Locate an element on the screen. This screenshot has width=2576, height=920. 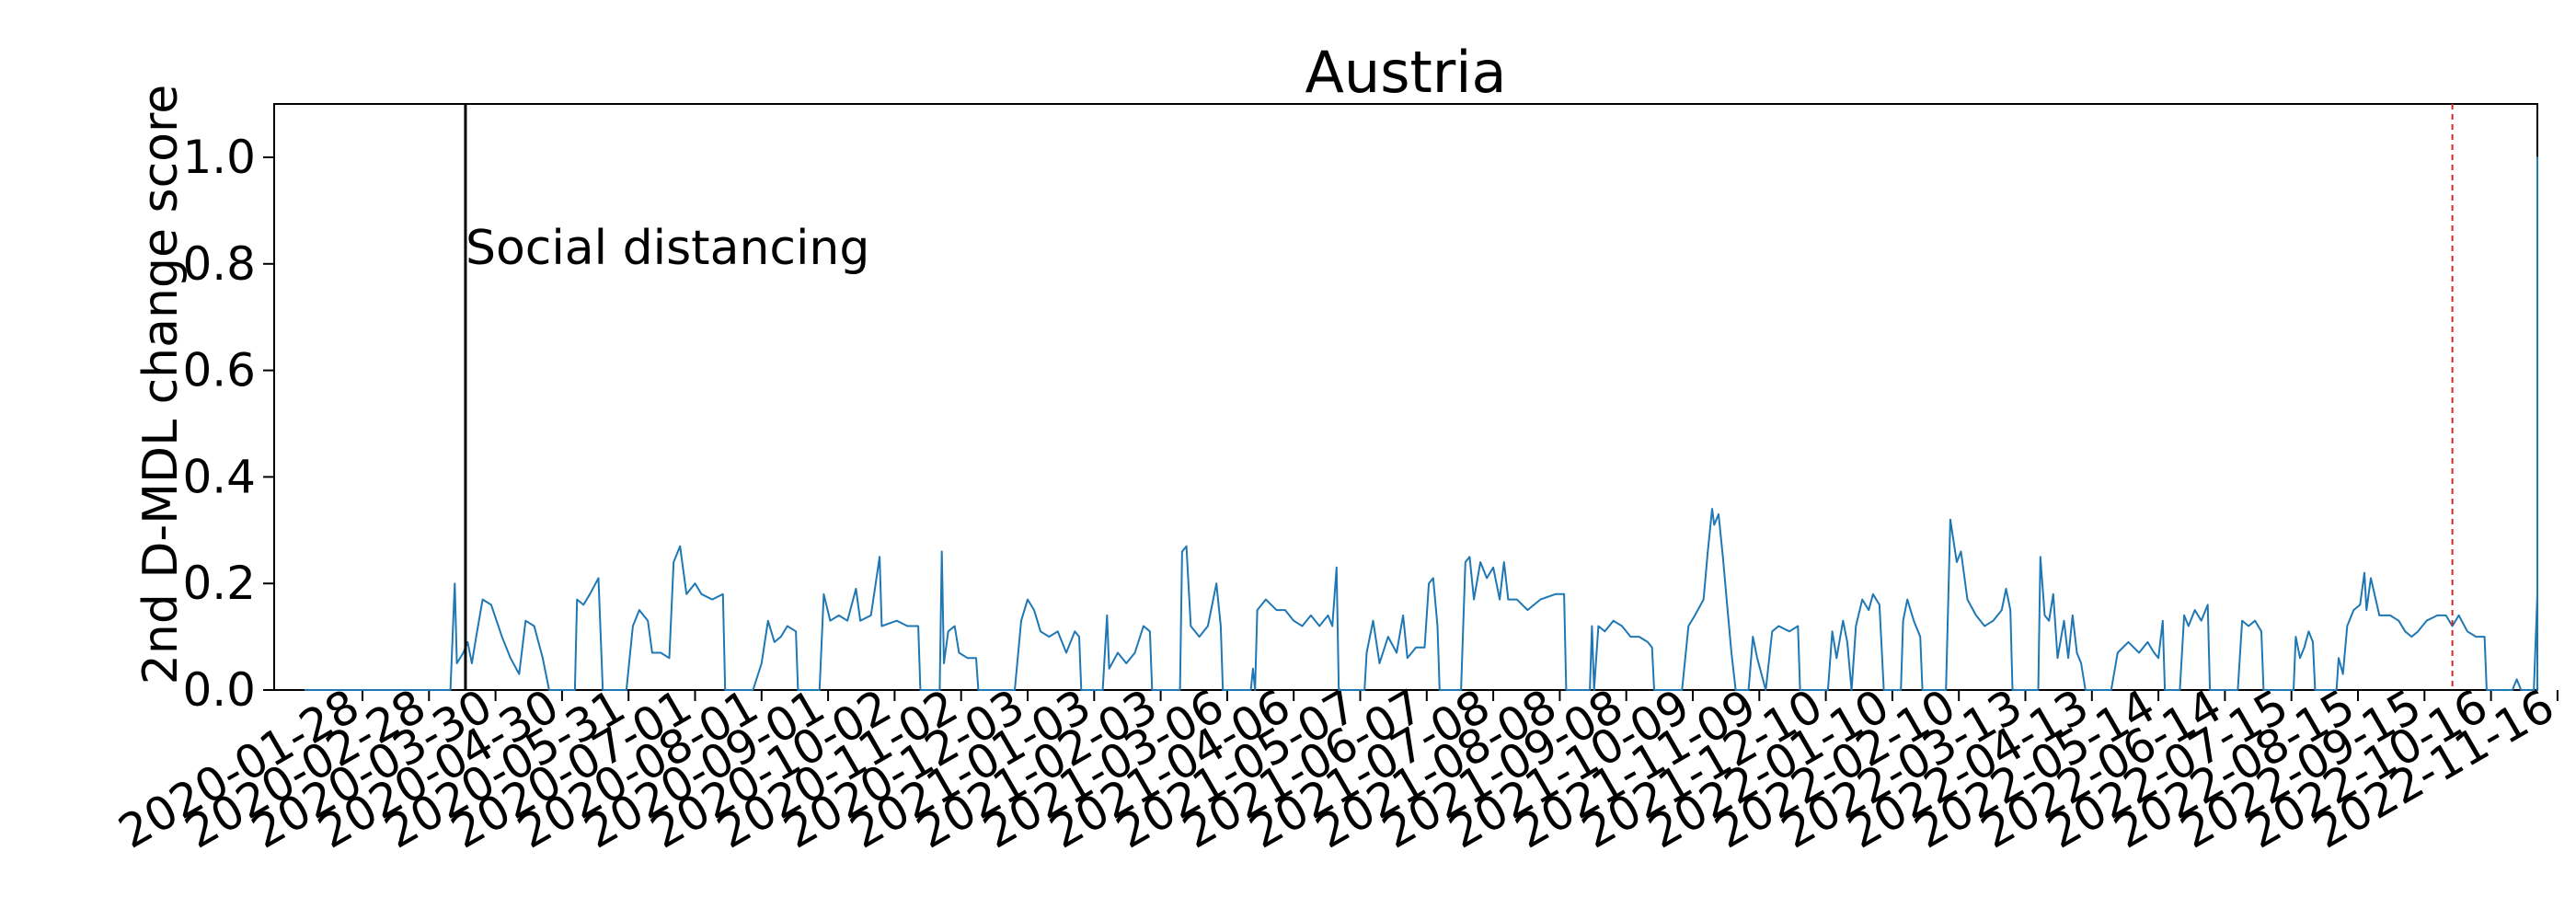
y-tick-label: 0.6 is located at coordinates (219, 370).